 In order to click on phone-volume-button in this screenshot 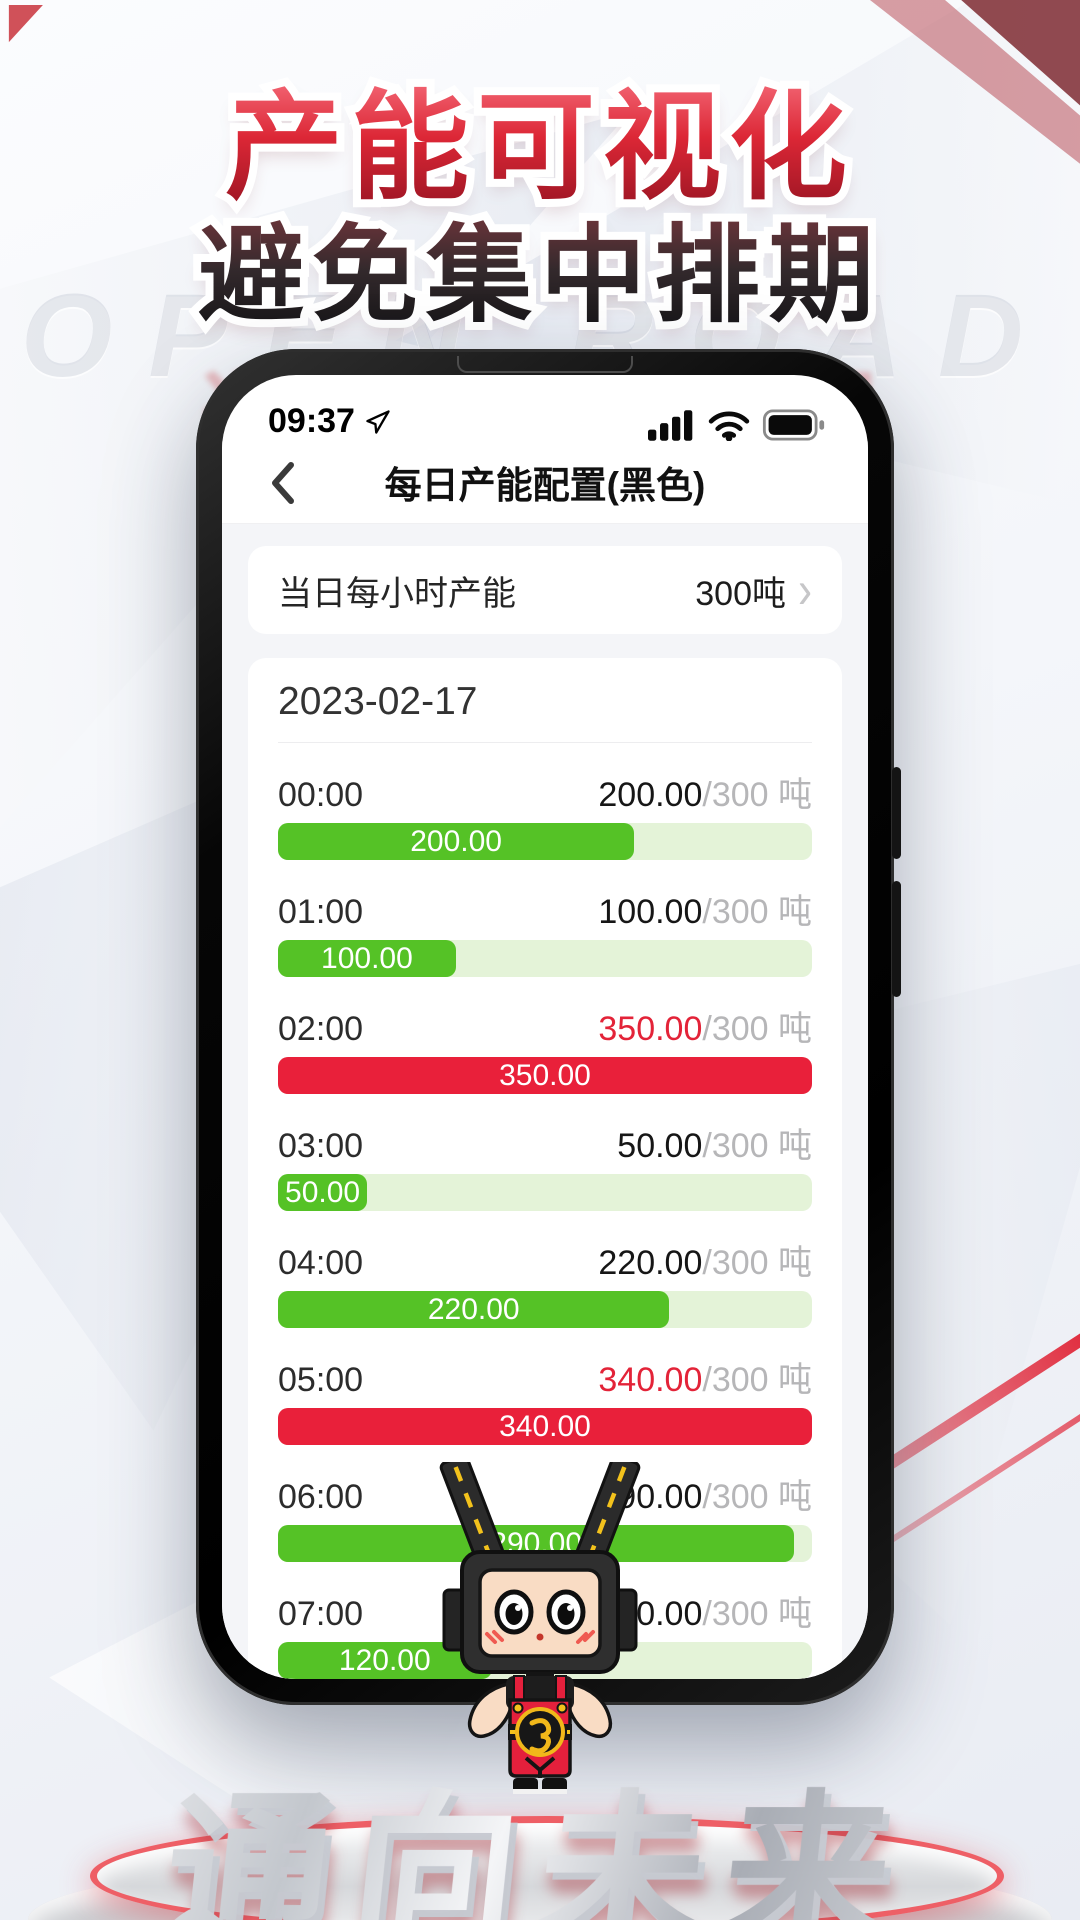, I will do `click(896, 813)`.